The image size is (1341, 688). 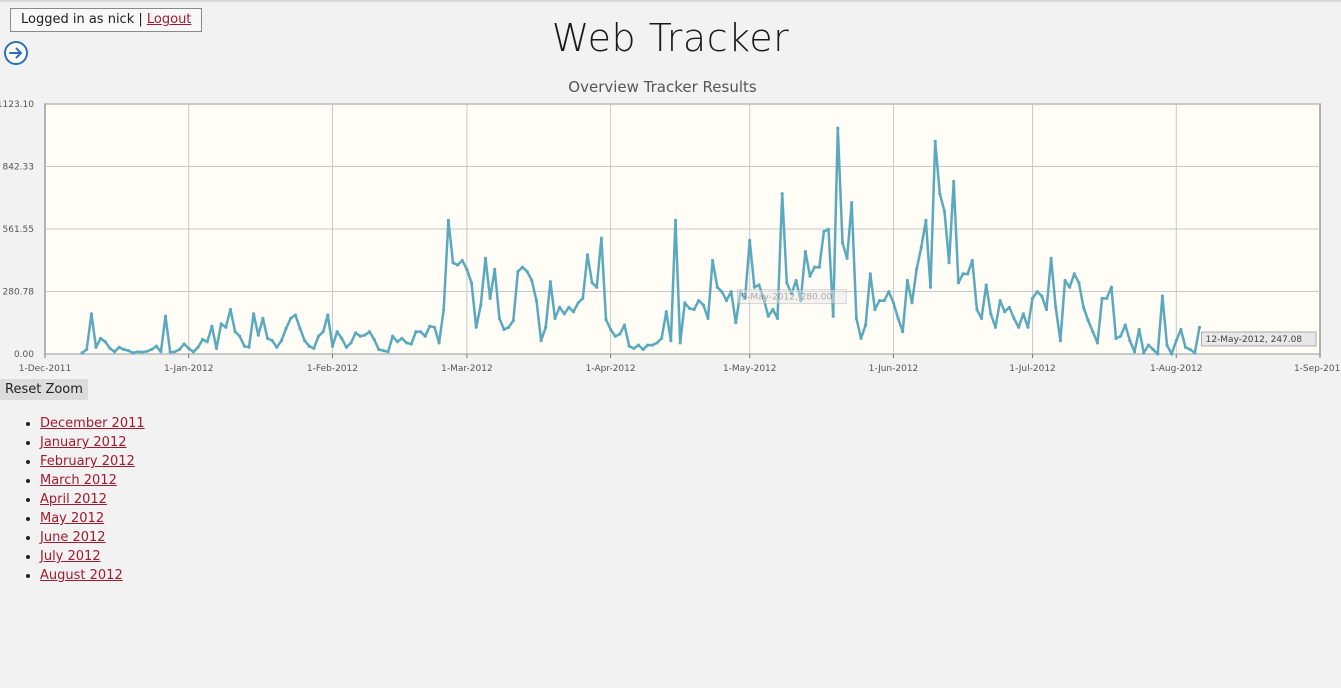 I want to click on y-tick-label: 561.55, so click(x=19, y=230).